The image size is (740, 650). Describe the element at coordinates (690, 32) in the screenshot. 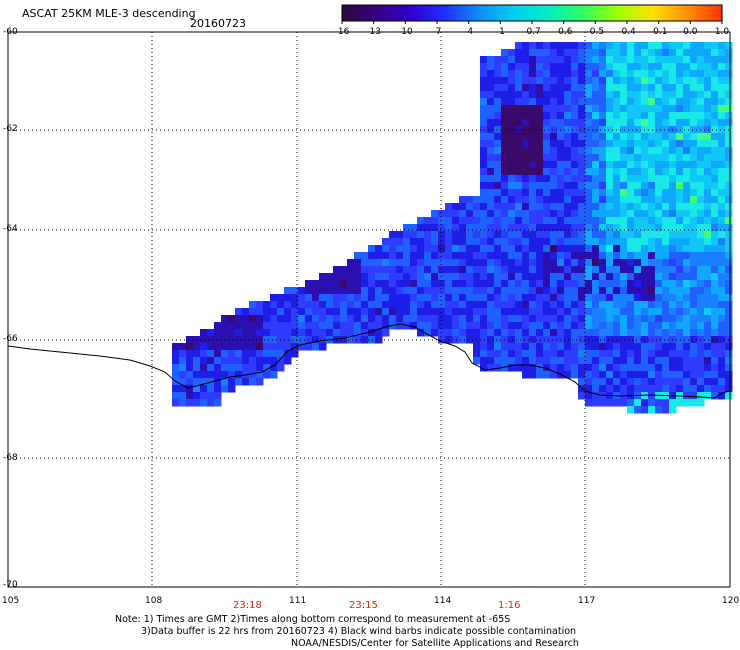

I see `colorbar-tick-label: 0.0` at that location.